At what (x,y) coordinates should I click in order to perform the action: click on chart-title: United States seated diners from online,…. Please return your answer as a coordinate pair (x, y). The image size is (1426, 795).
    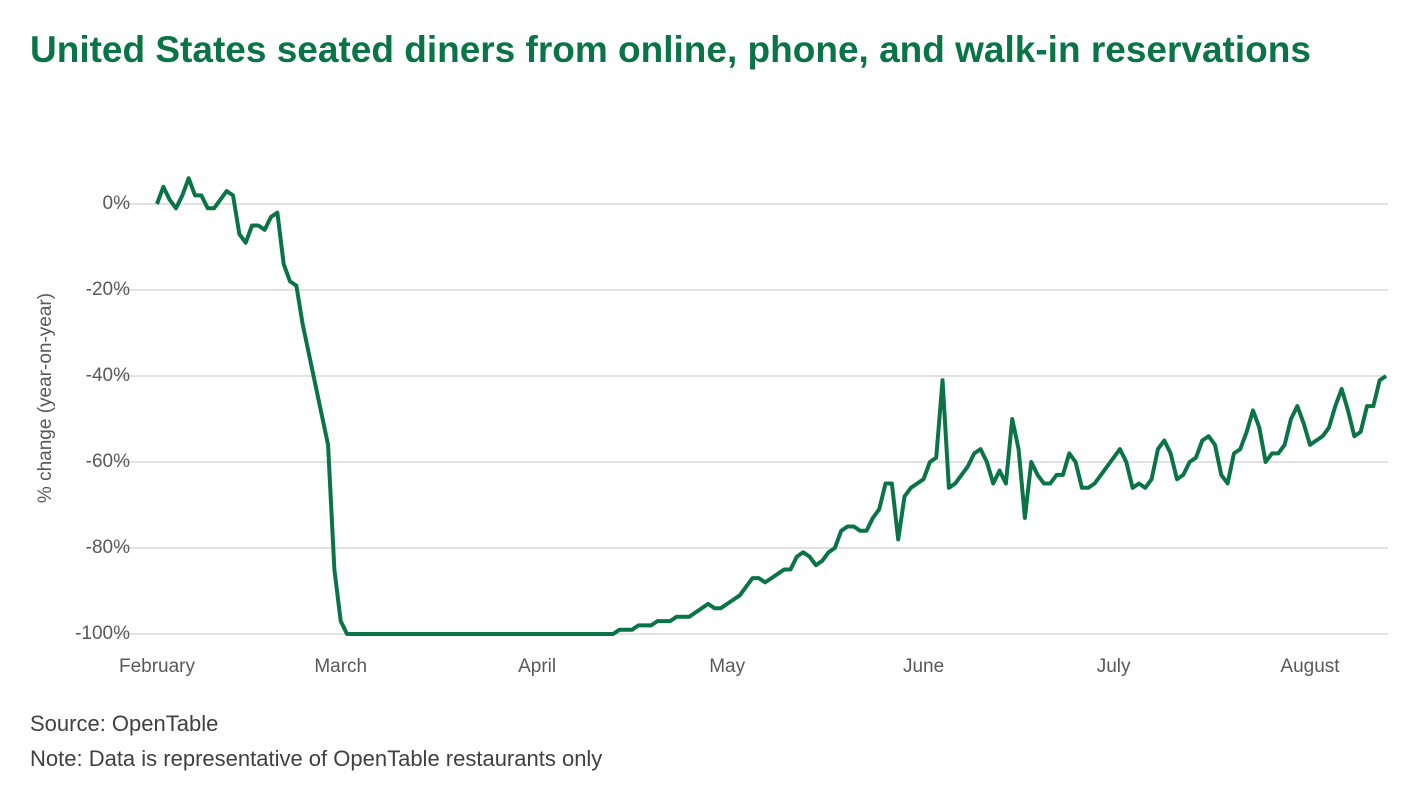
    Looking at the image, I should click on (670, 49).